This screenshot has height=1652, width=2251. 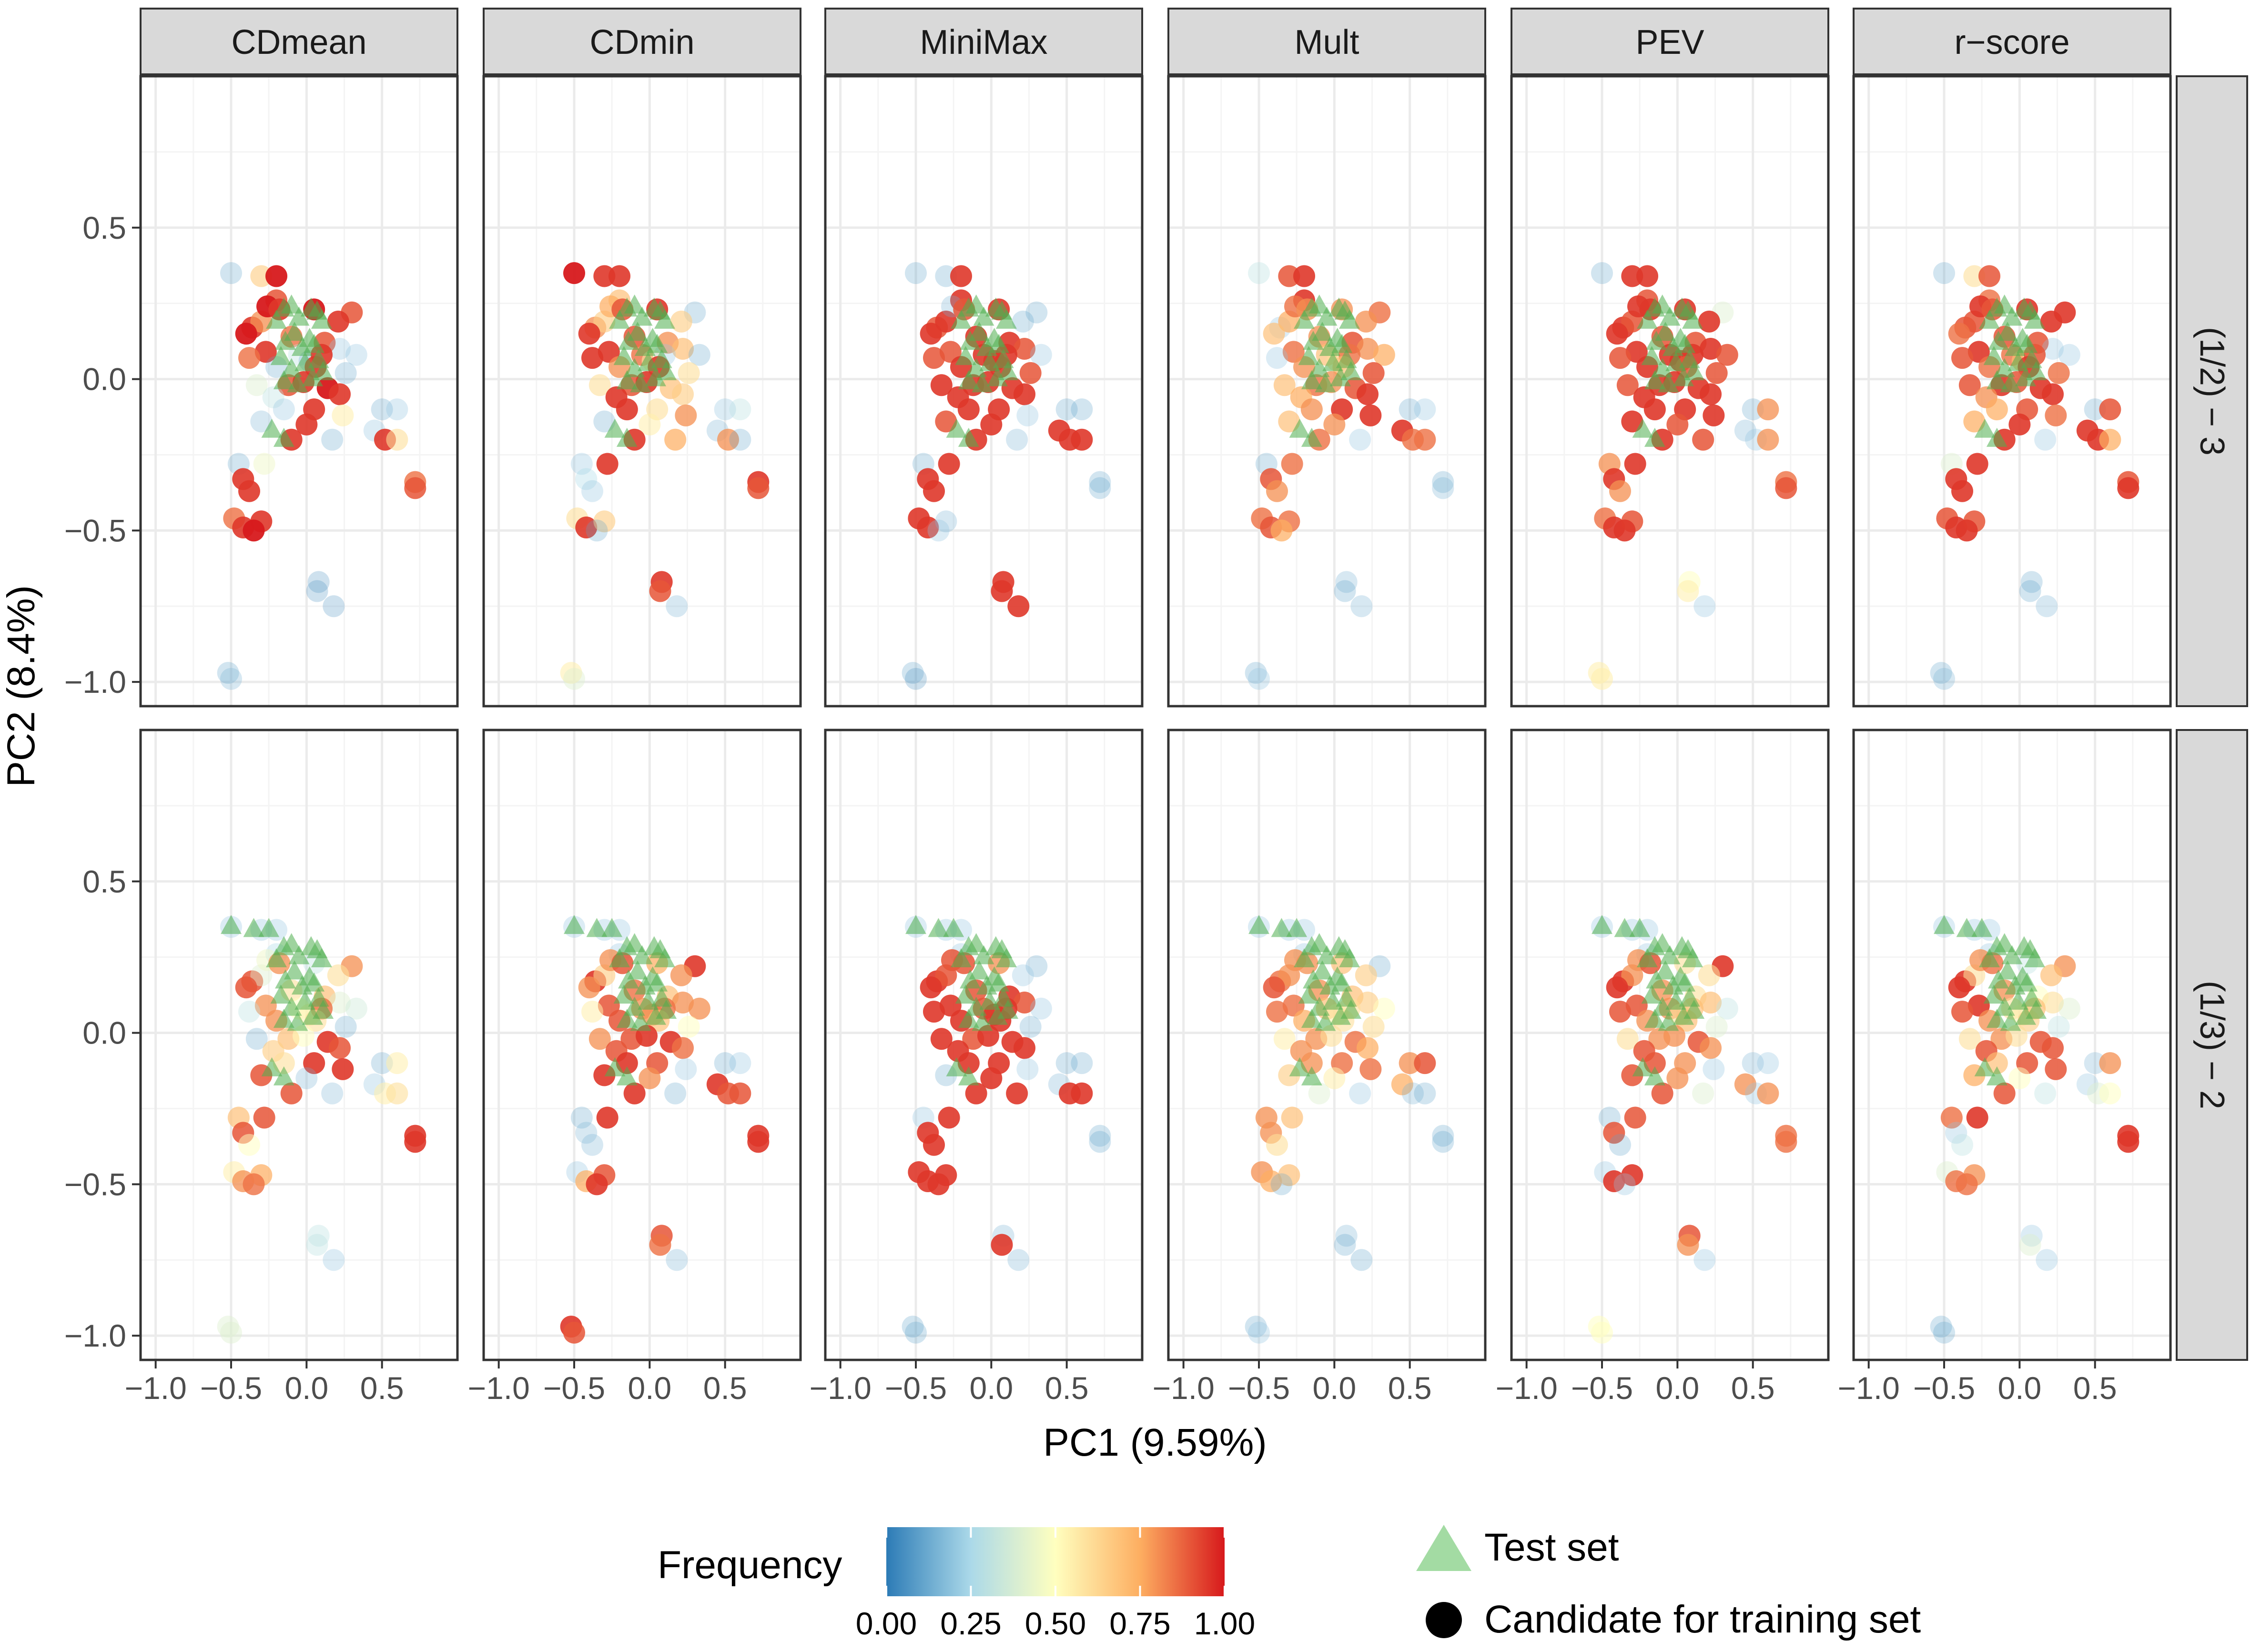 I want to click on x-axis-title: PC1 (9.59%), so click(x=1155, y=1442).